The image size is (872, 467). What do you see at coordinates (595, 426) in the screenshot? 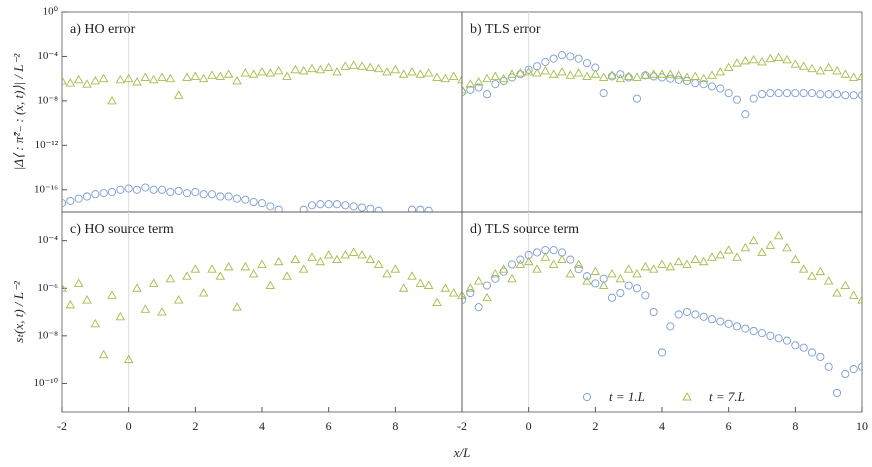
I see `x-tick-label: 2` at bounding box center [595, 426].